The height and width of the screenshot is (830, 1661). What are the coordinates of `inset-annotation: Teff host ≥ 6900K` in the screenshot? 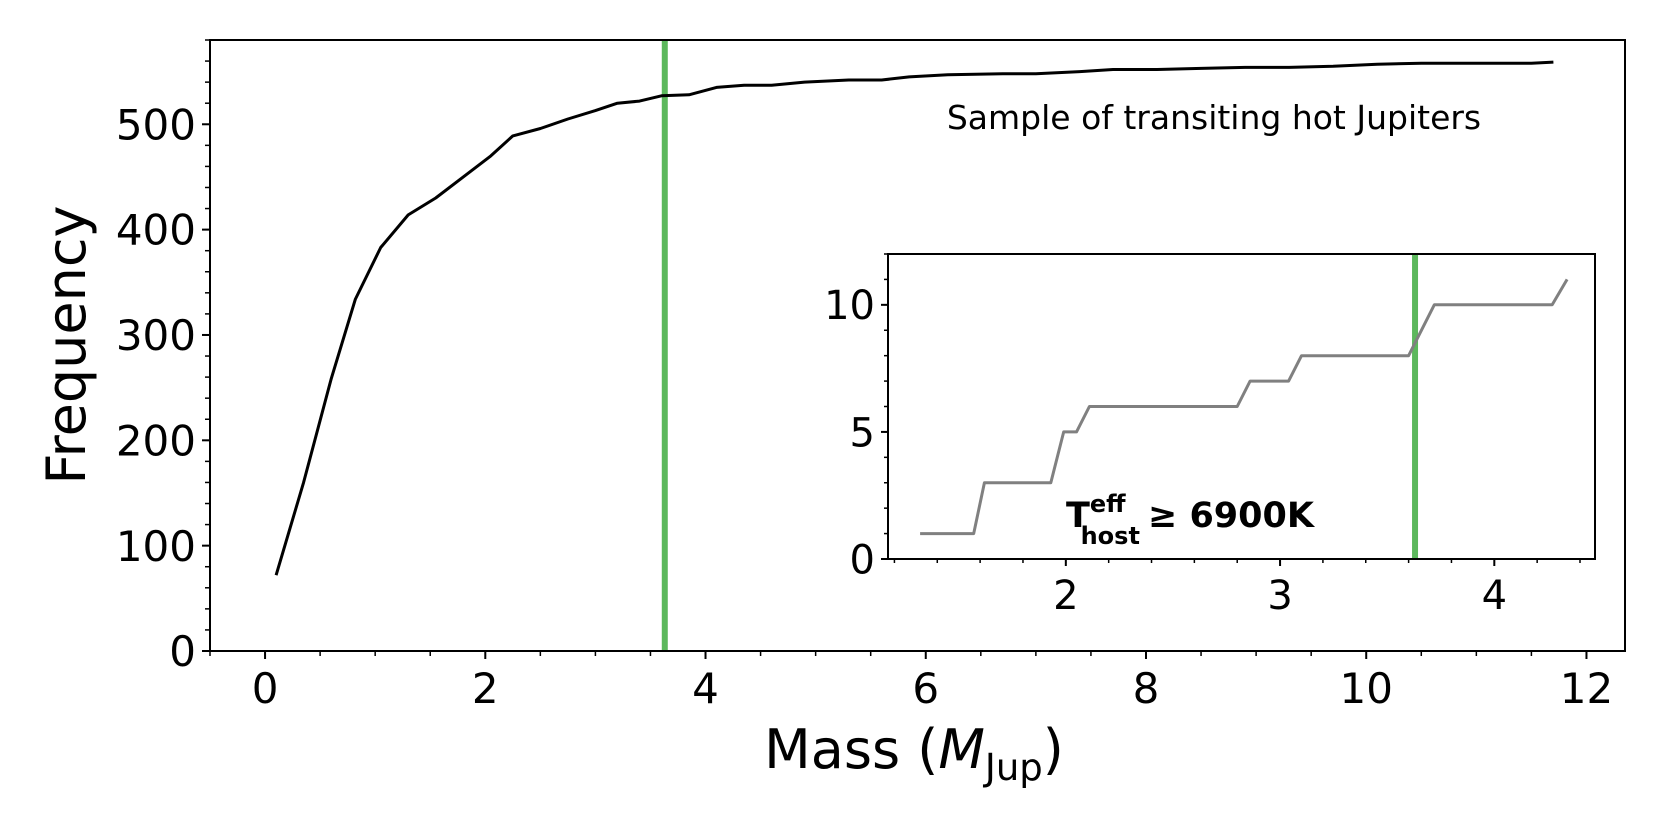 It's located at (1191, 520).